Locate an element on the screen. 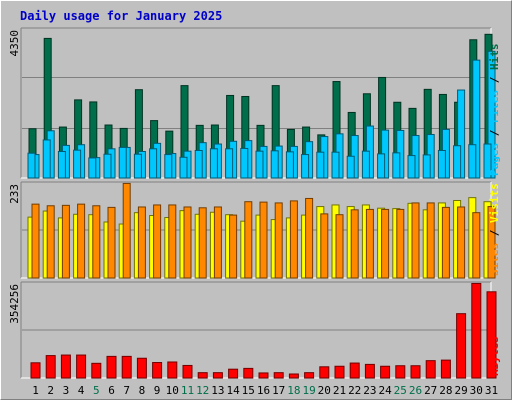 This screenshot has height=400, width=512. legend-entry: Pages is located at coordinates (494, 159).